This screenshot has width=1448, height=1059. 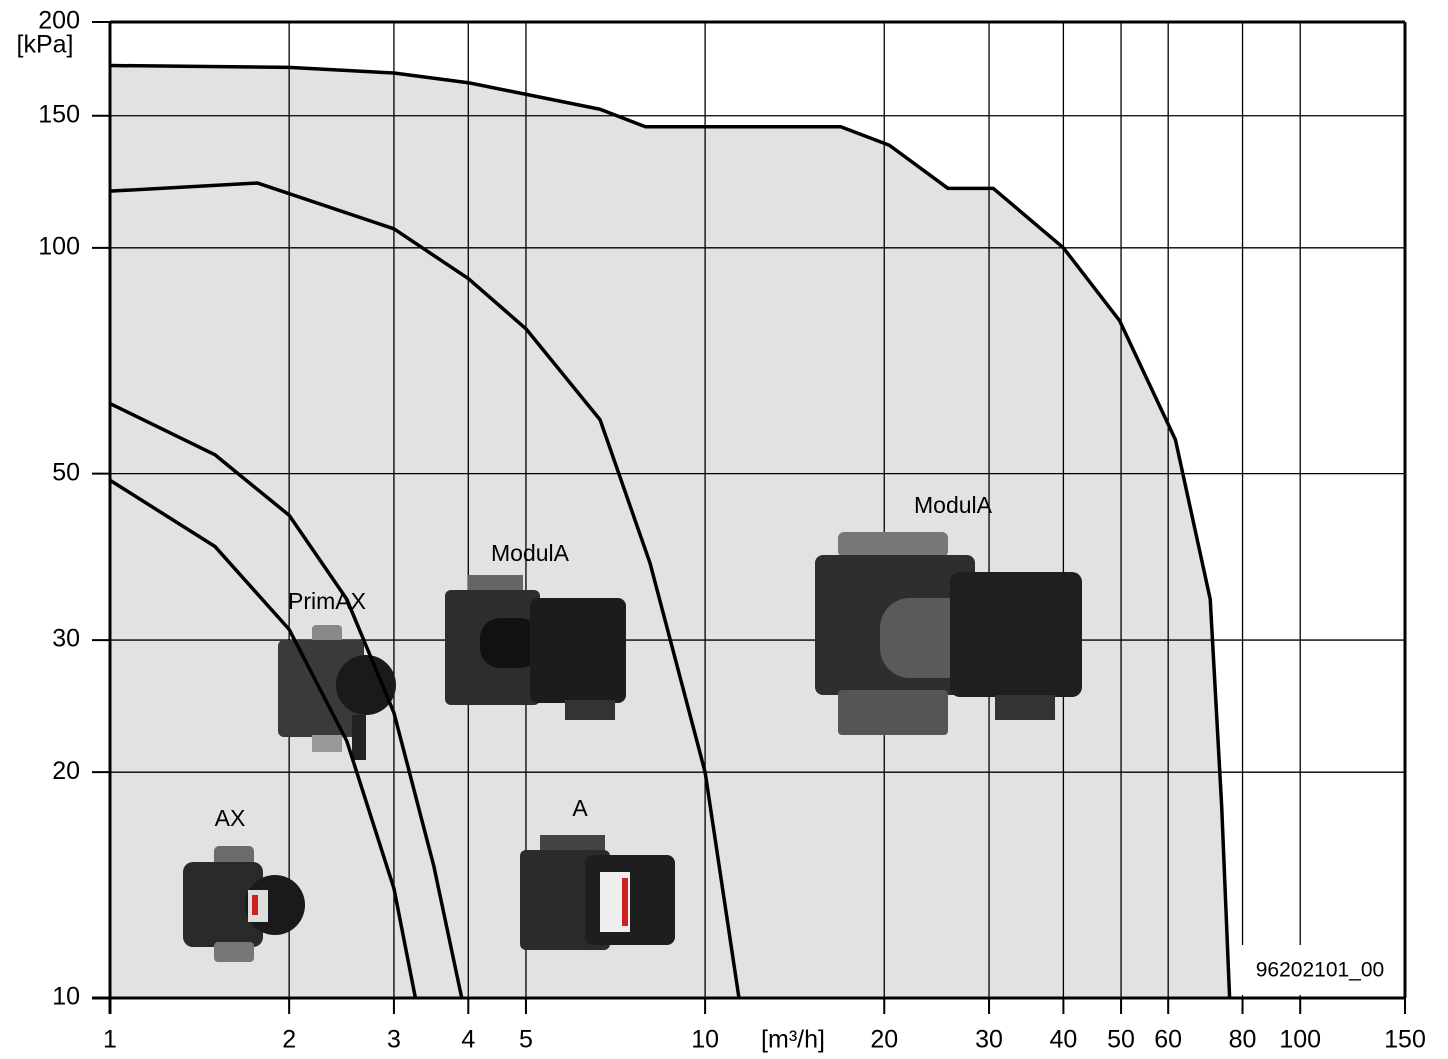 What do you see at coordinates (66, 997) in the screenshot?
I see `y-tick-label: 10` at bounding box center [66, 997].